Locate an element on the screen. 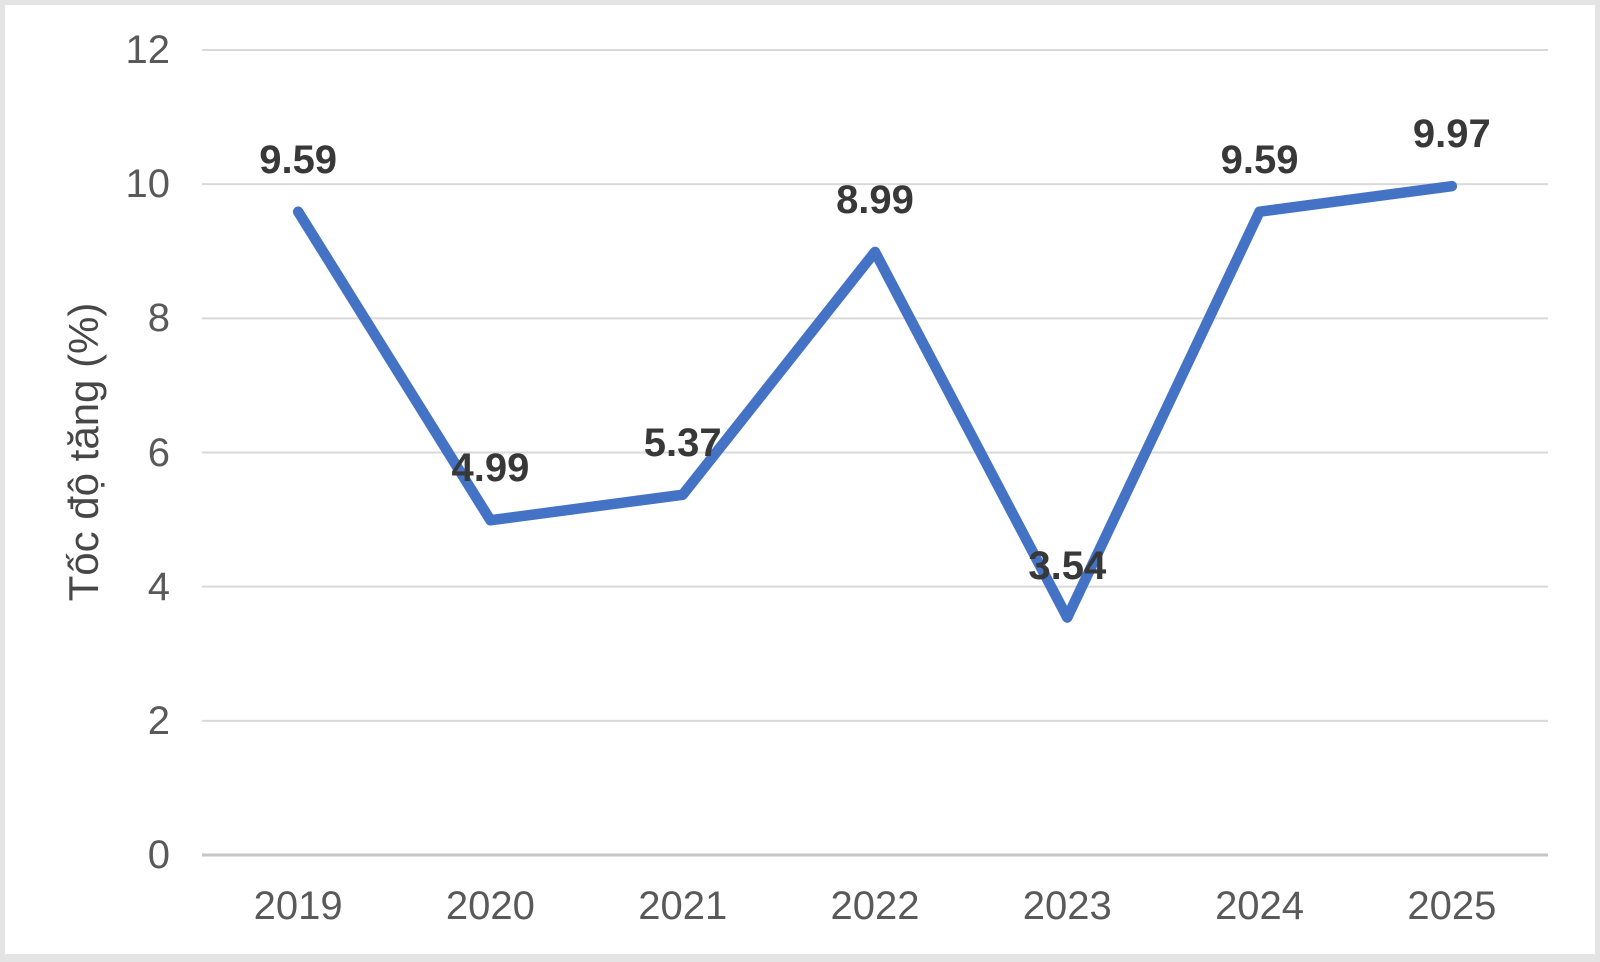 The width and height of the screenshot is (1600, 962). x-axis-label: 2020 is located at coordinates (490, 906).